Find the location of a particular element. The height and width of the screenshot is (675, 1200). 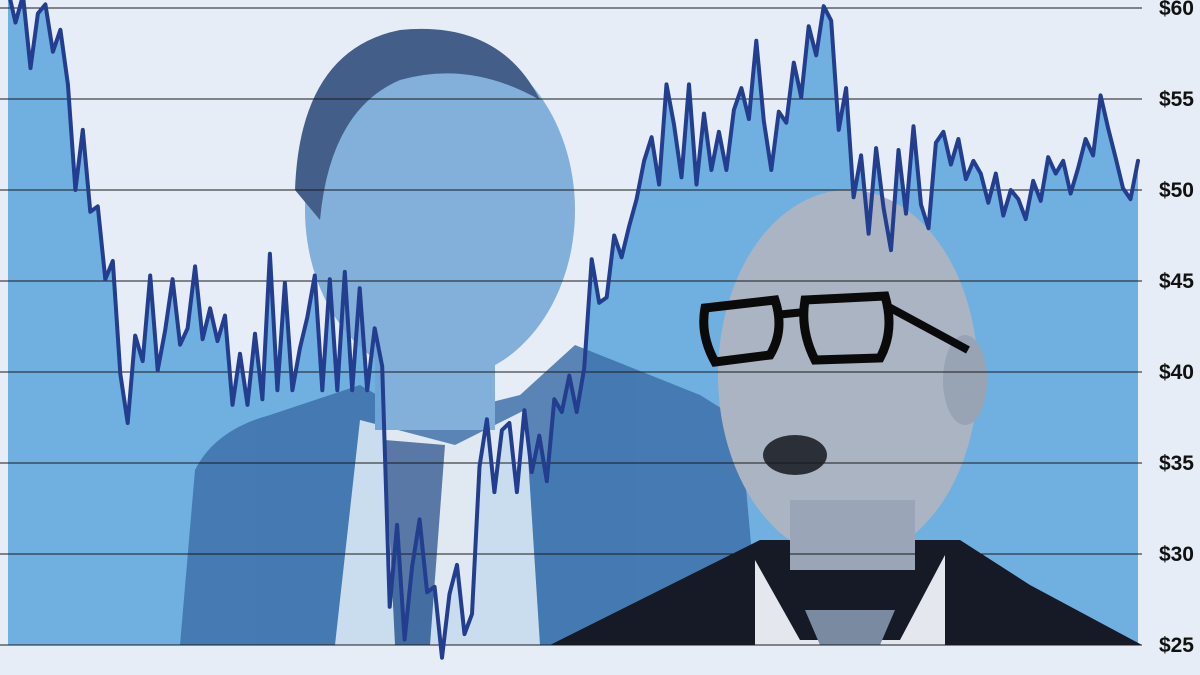

y-tick-label: $45 is located at coordinates (1176, 281).